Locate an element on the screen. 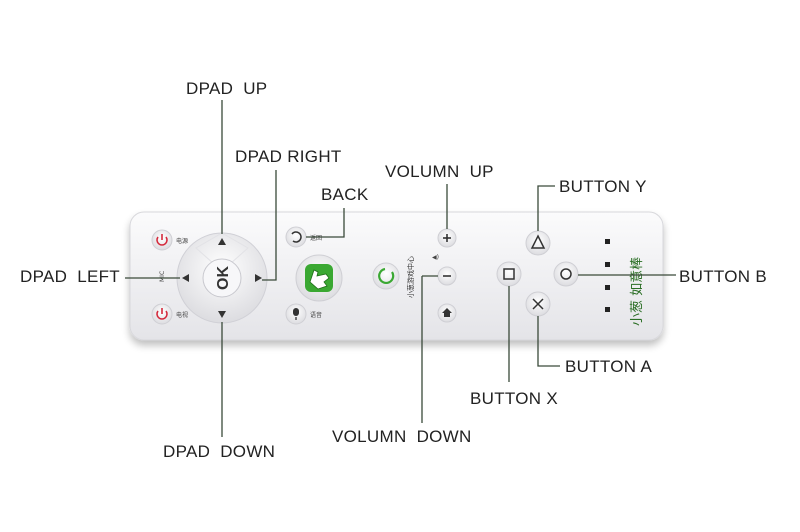  leader-back is located at coordinates (325, 223).